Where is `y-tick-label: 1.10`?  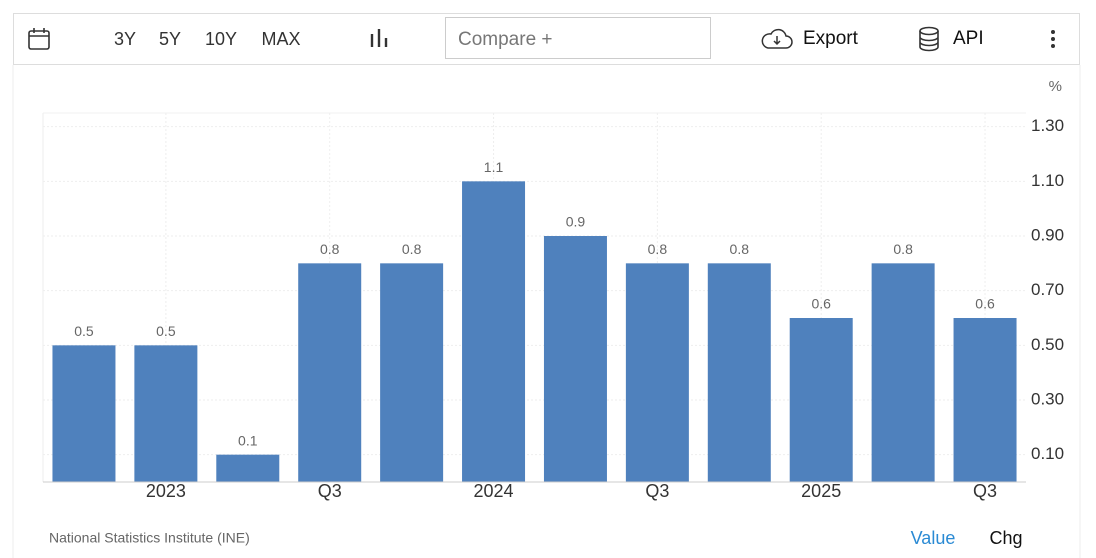
y-tick-label: 1.10 is located at coordinates (1047, 180).